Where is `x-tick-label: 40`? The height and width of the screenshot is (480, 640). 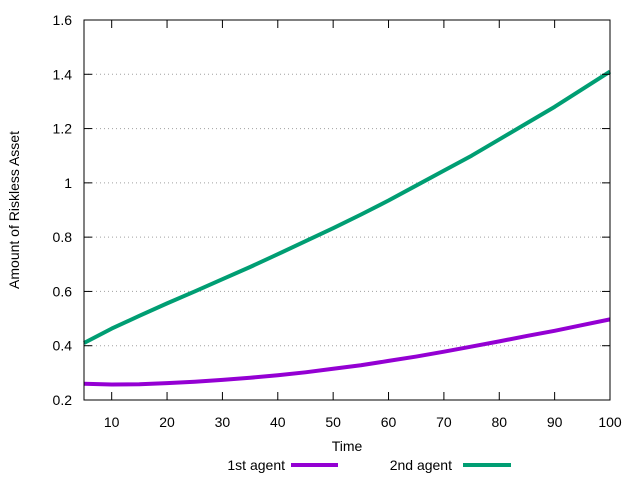
x-tick-label: 40 is located at coordinates (278, 422).